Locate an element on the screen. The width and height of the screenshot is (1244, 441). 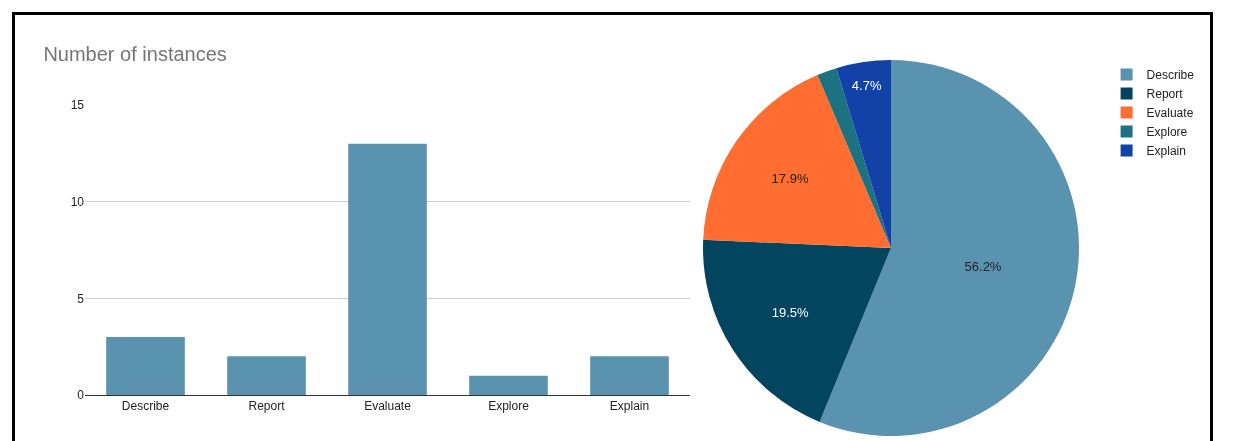
y-tick-label: 5 is located at coordinates (81, 298).